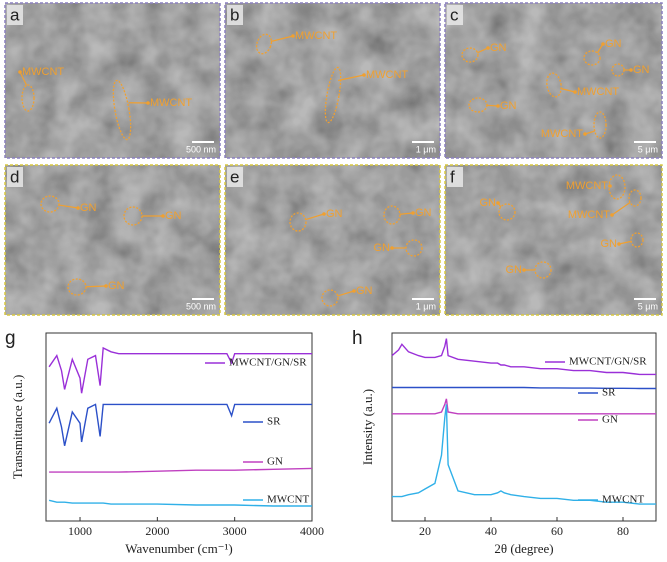  Describe the element at coordinates (452, 176) in the screenshot. I see `panel-letter: f` at that location.